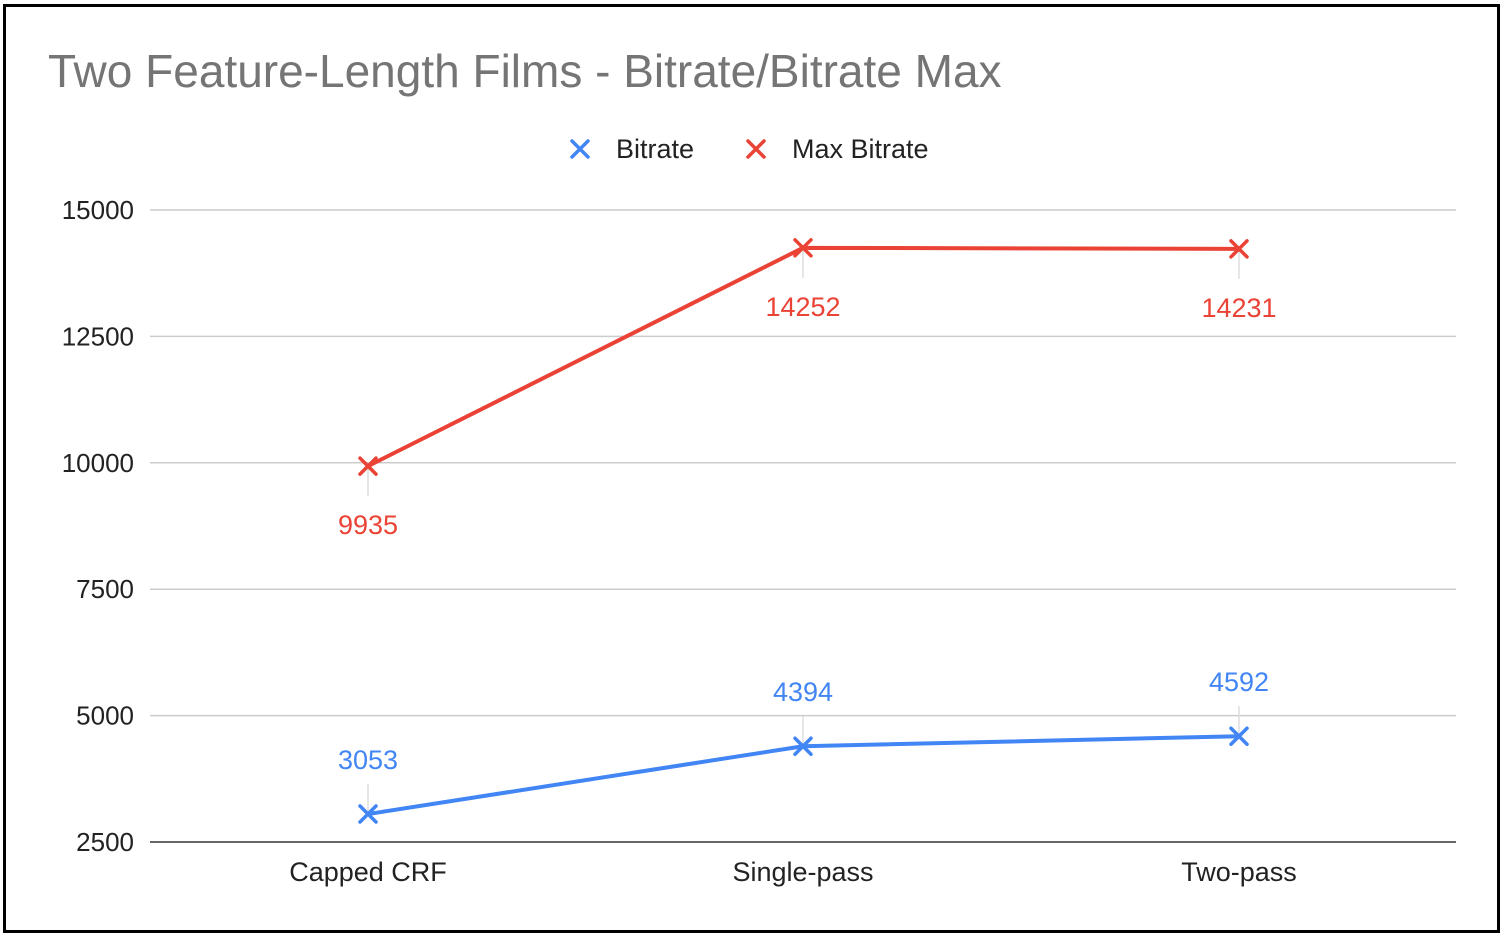 The width and height of the screenshot is (1509, 942). What do you see at coordinates (1238, 308) in the screenshot?
I see `data-label-max-bitrate-2: 14231` at bounding box center [1238, 308].